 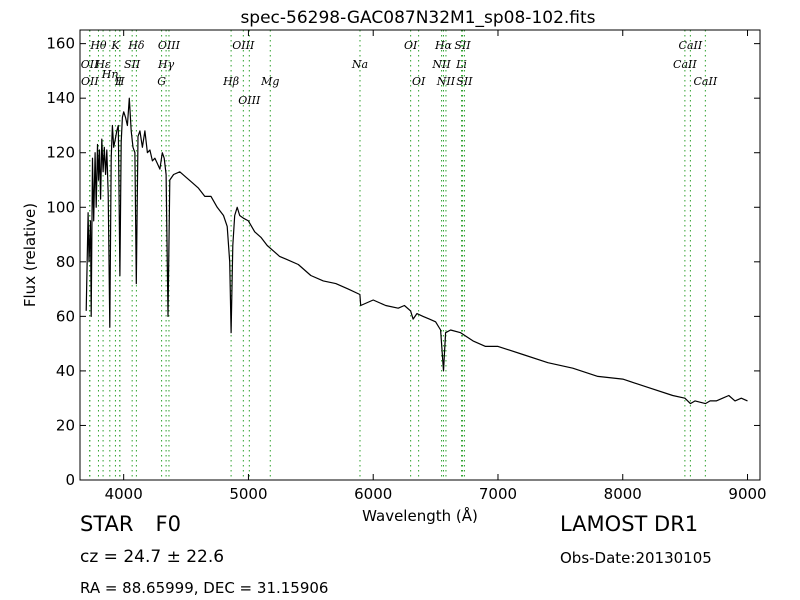 What do you see at coordinates (65, 262) in the screenshot?
I see `y-tick-label-4: 80` at bounding box center [65, 262].